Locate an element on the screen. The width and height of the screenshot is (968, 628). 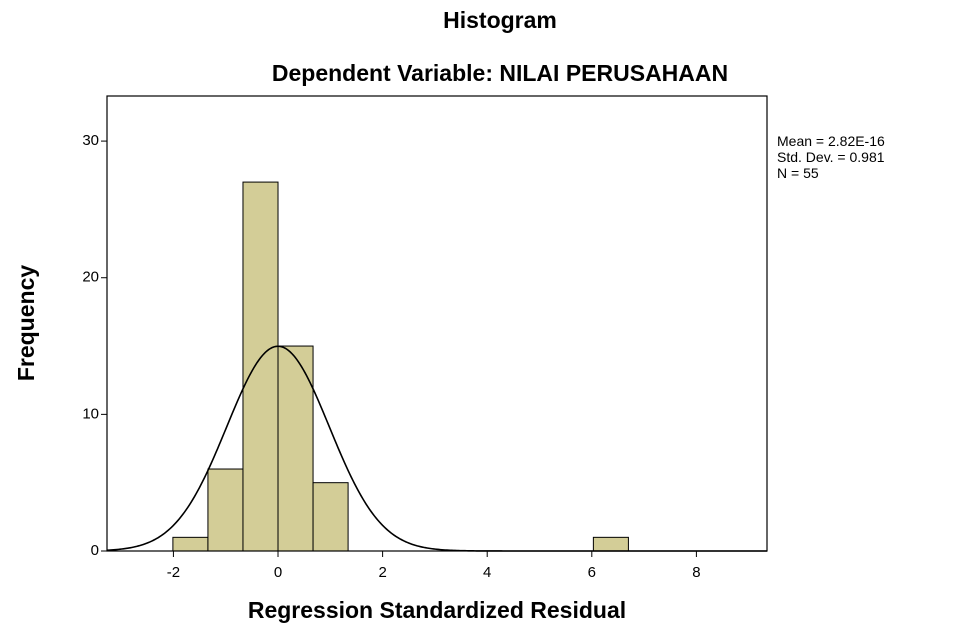
x-tick-label: -2 is located at coordinates (173, 572).